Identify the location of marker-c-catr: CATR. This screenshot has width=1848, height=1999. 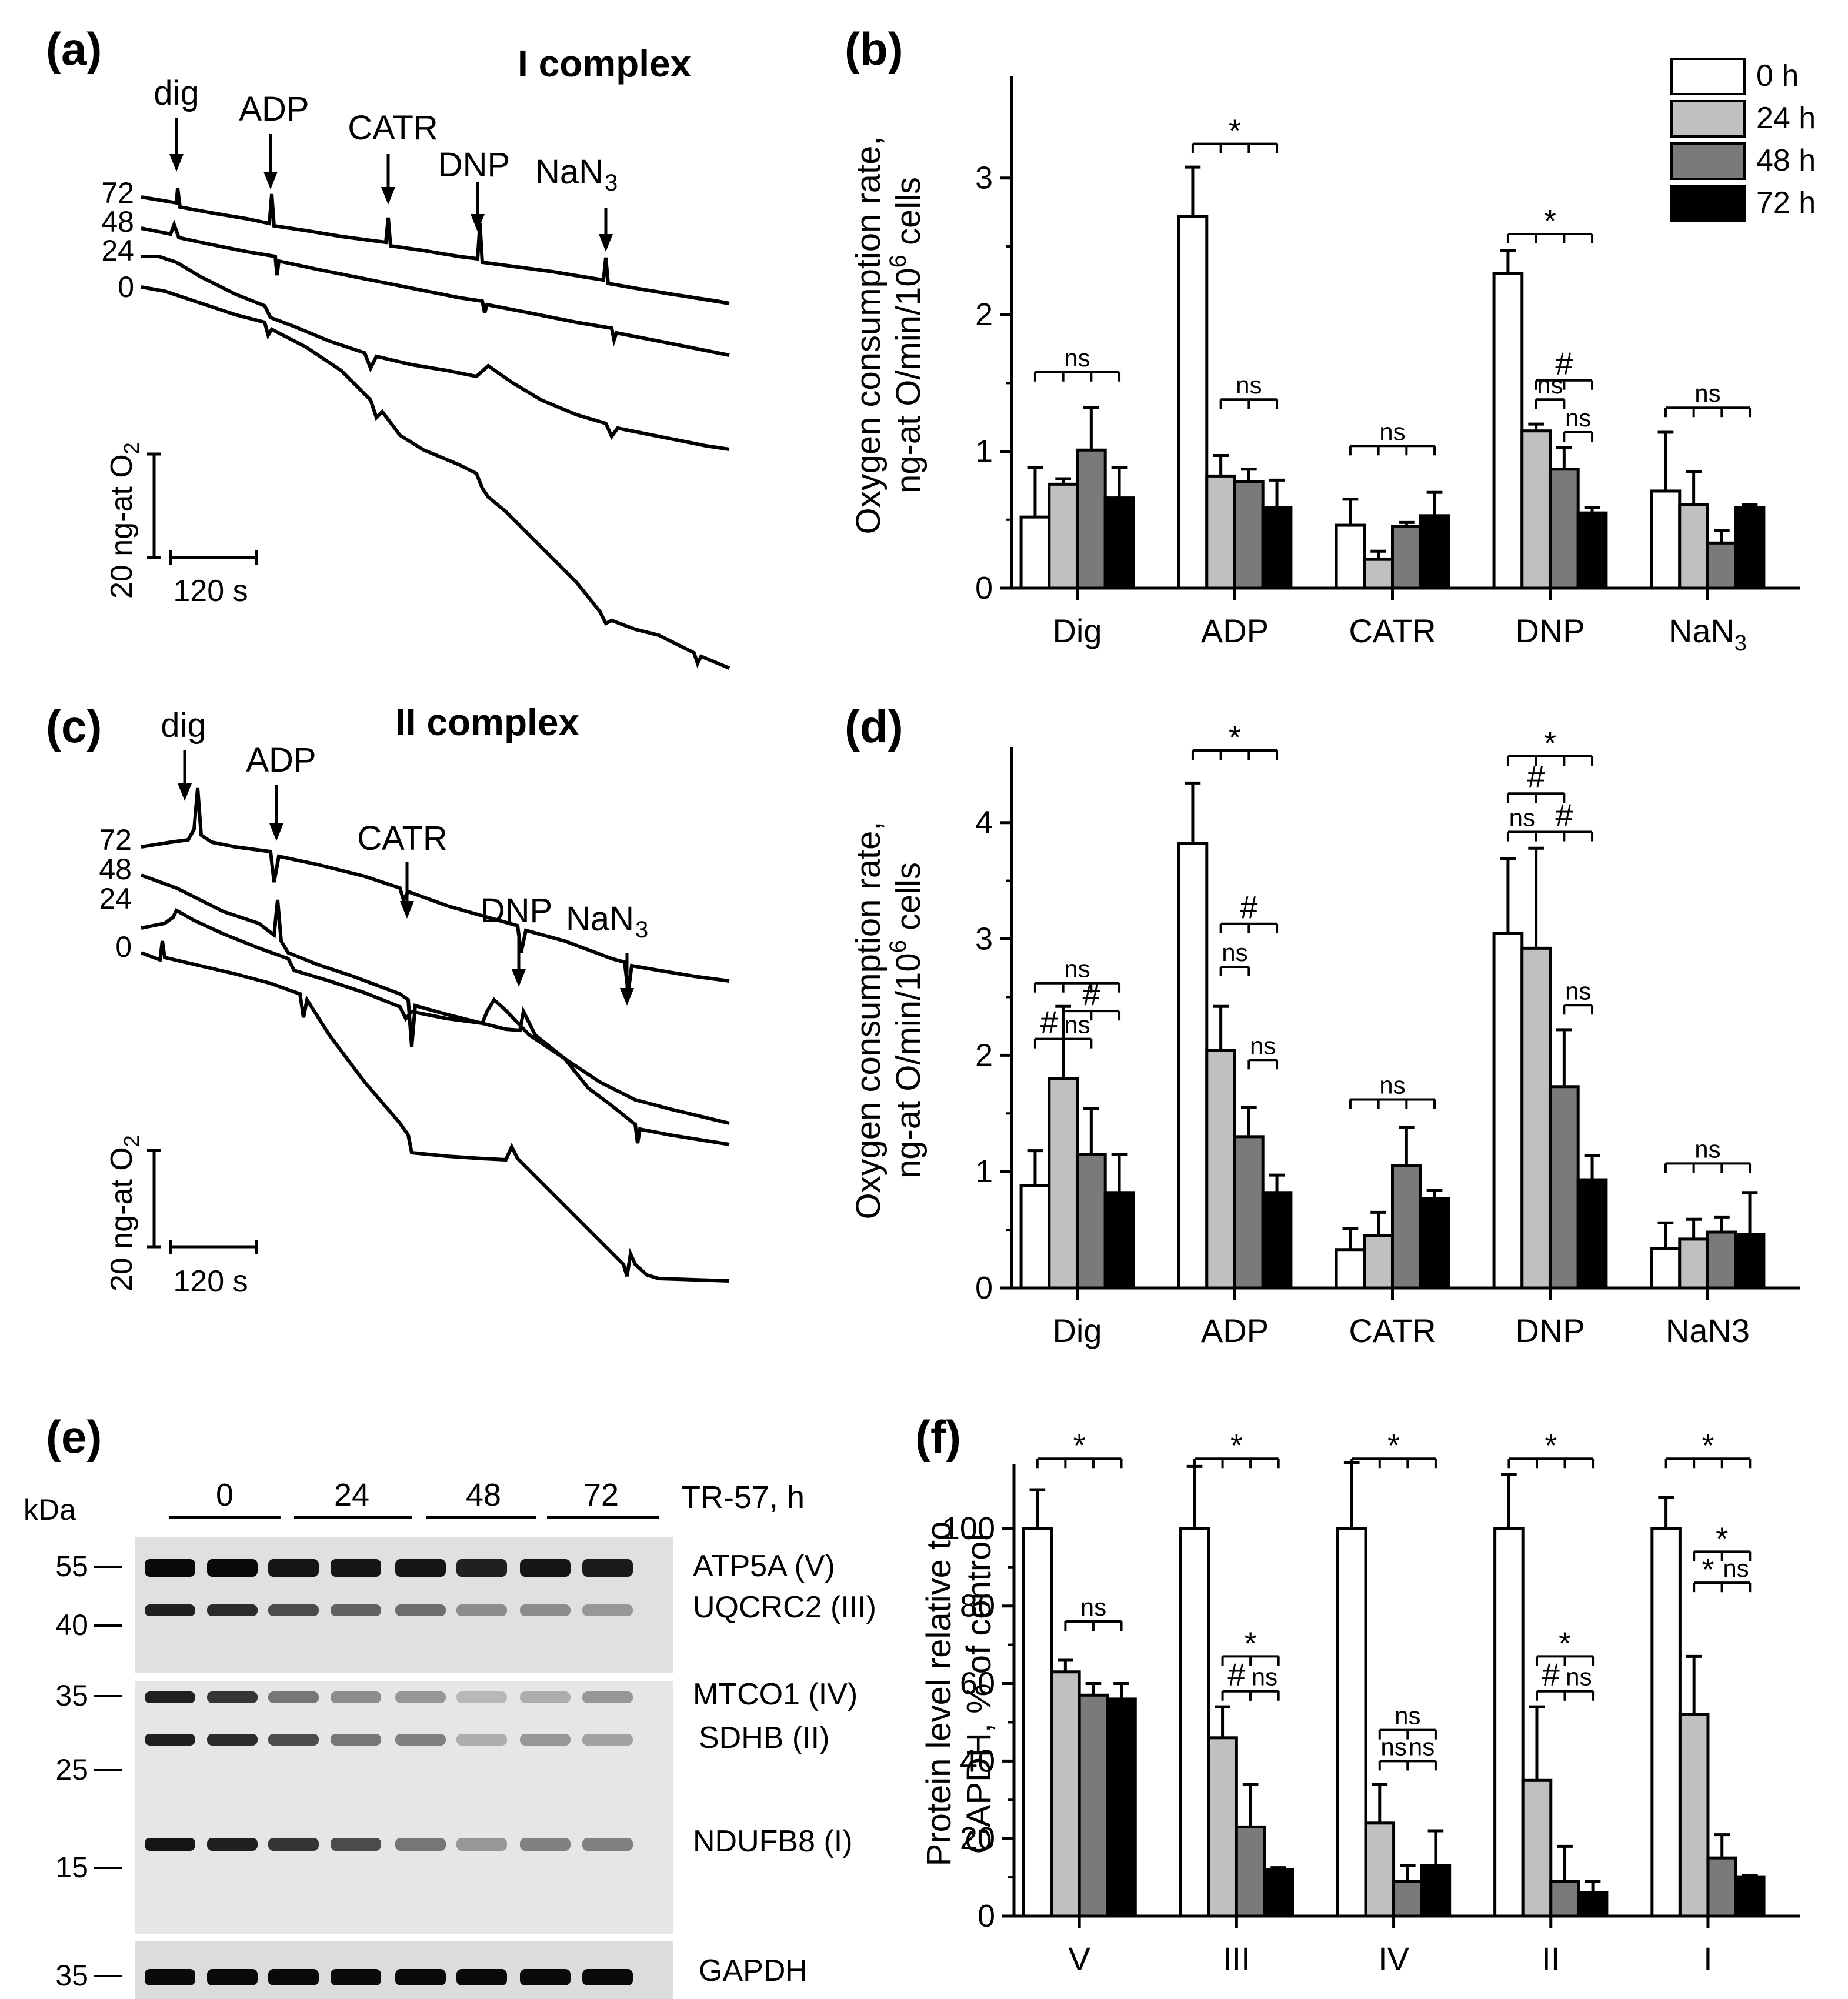
(402, 838).